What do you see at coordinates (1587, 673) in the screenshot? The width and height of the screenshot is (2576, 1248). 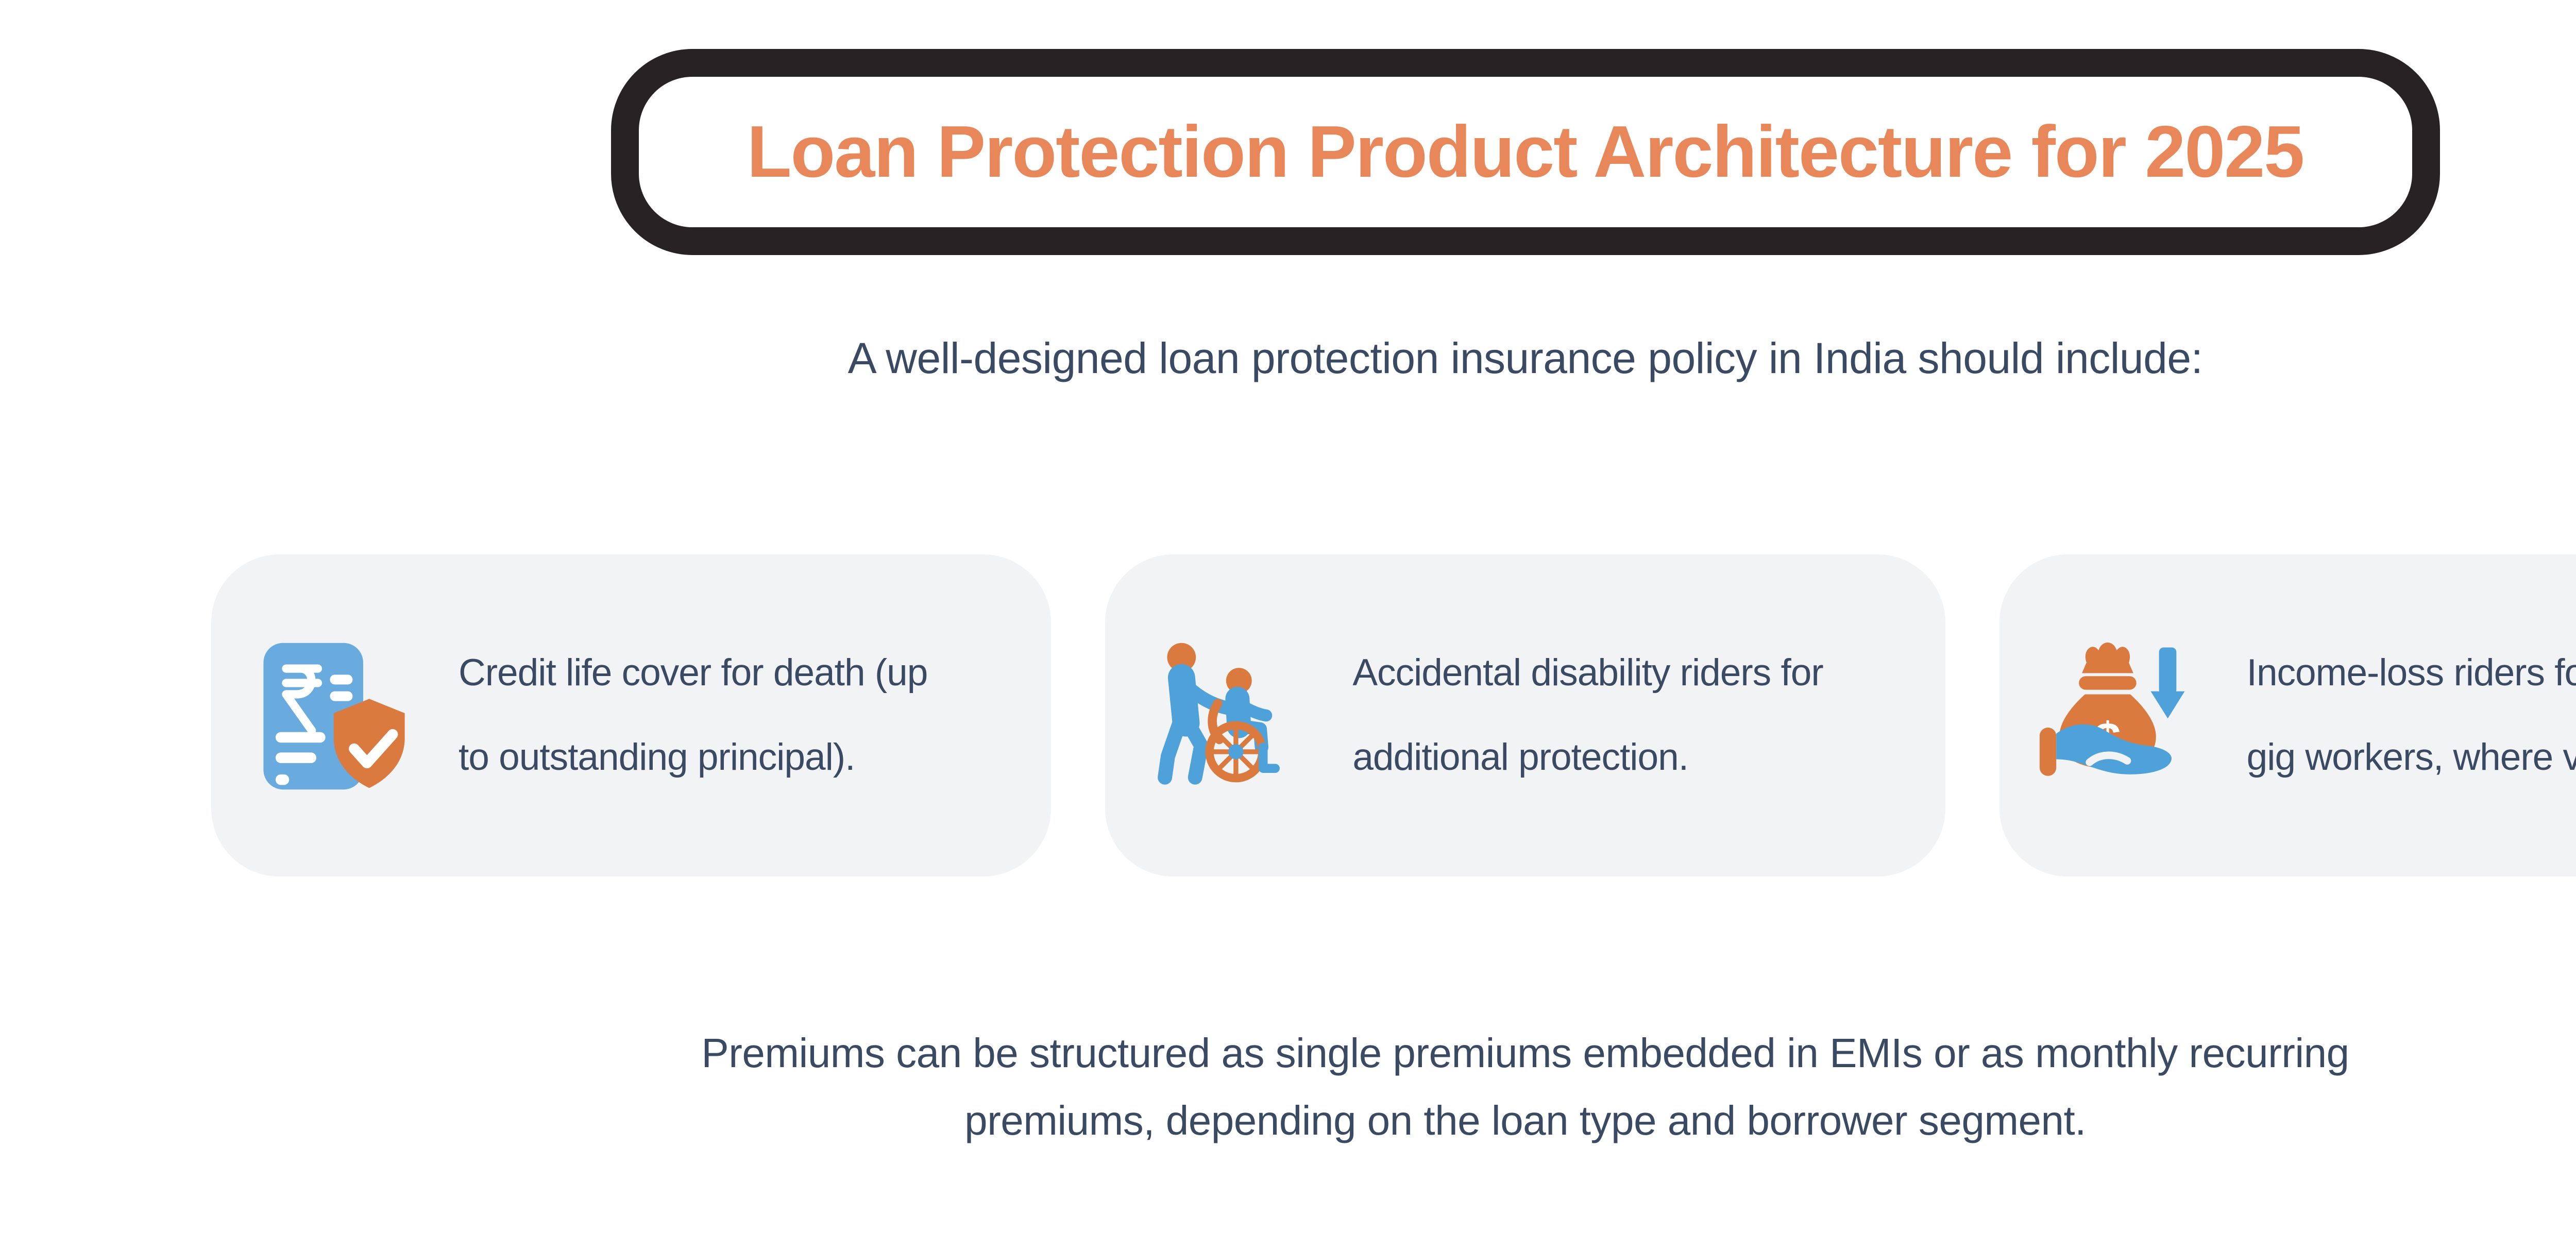 I see `card-text-line: Accidental disability riders for` at bounding box center [1587, 673].